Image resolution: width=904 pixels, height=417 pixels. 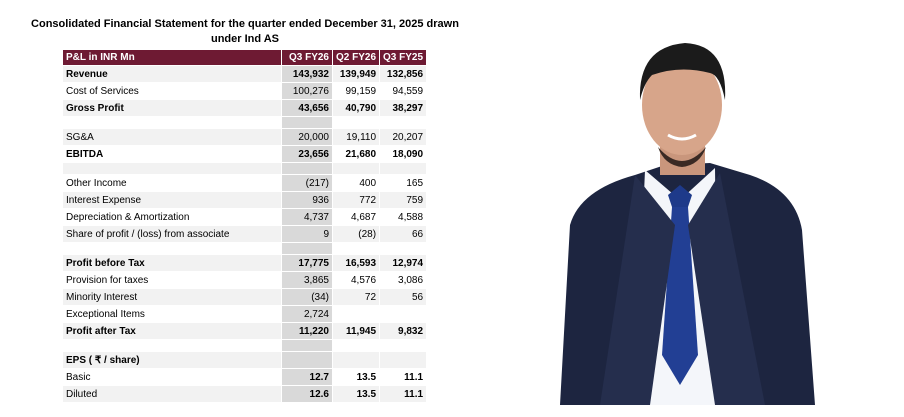 I want to click on value-cell: 12,974, so click(x=403, y=263).